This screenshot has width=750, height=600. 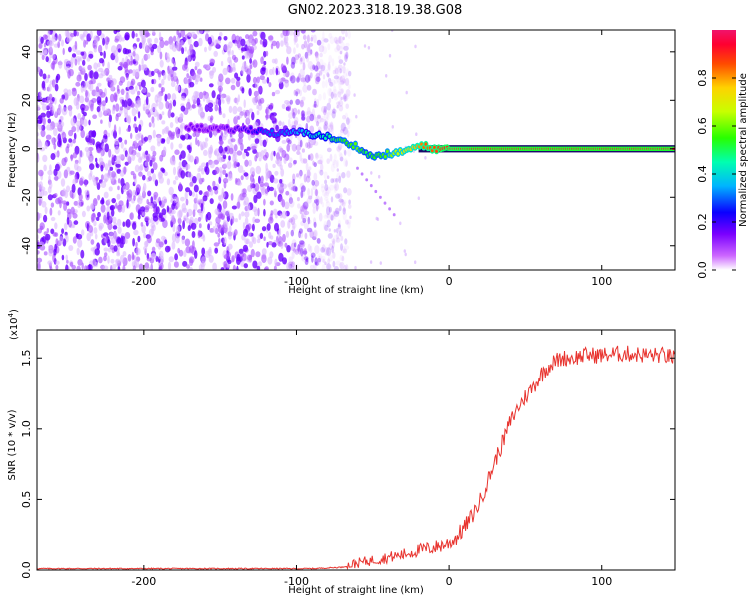 I want to click on x-tick-label: -100, so click(x=296, y=281).